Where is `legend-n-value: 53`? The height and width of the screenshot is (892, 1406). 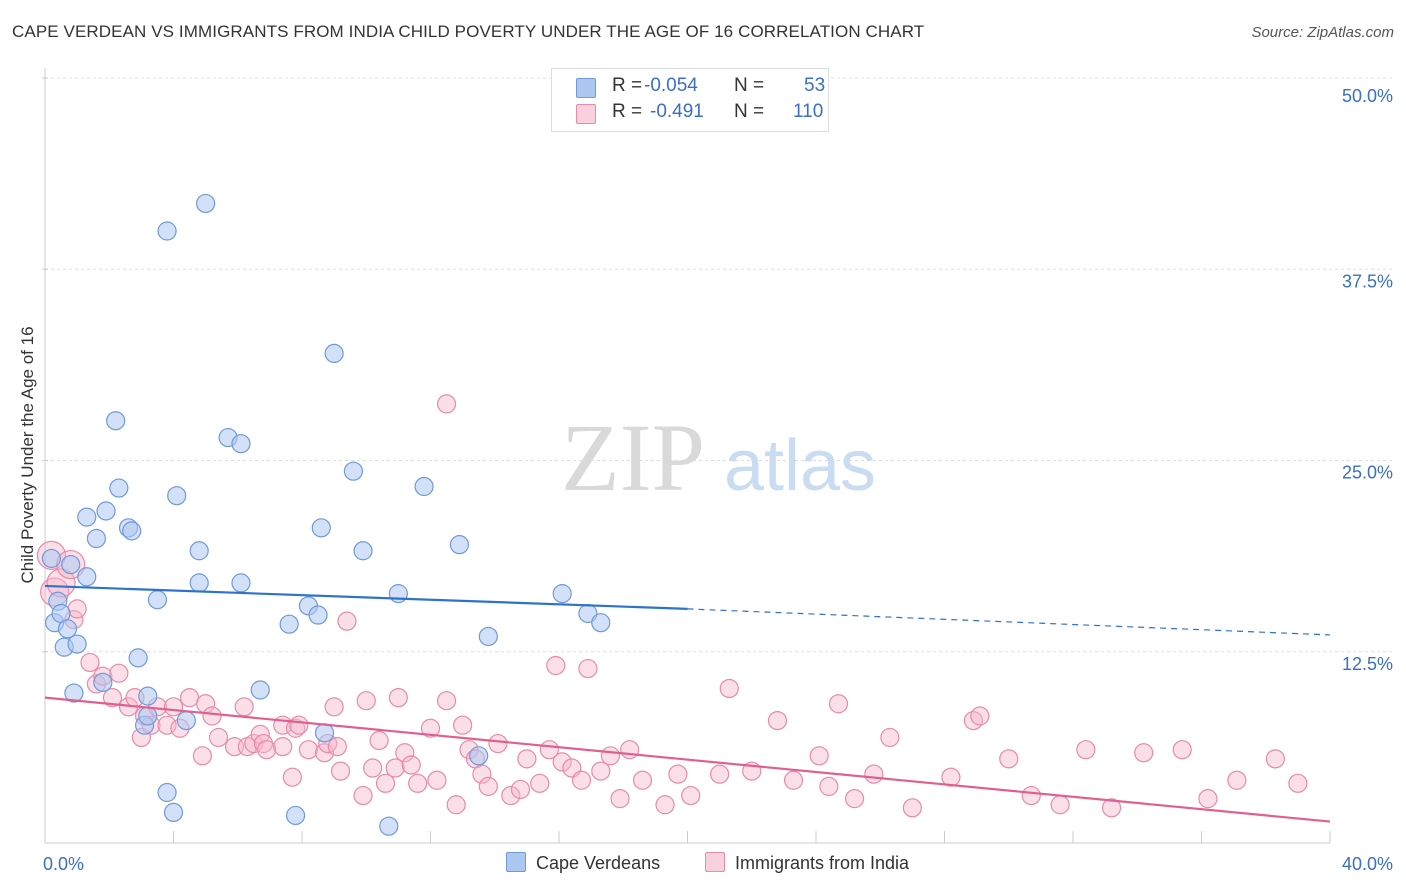 legend-n-value: 53 is located at coordinates (815, 85).